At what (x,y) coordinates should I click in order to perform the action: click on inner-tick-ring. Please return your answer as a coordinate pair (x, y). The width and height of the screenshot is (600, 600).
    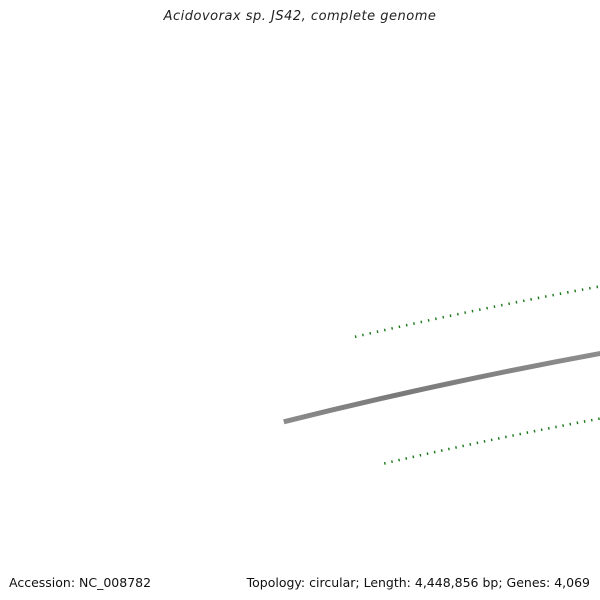
    Looking at the image, I should click on (491, 441).